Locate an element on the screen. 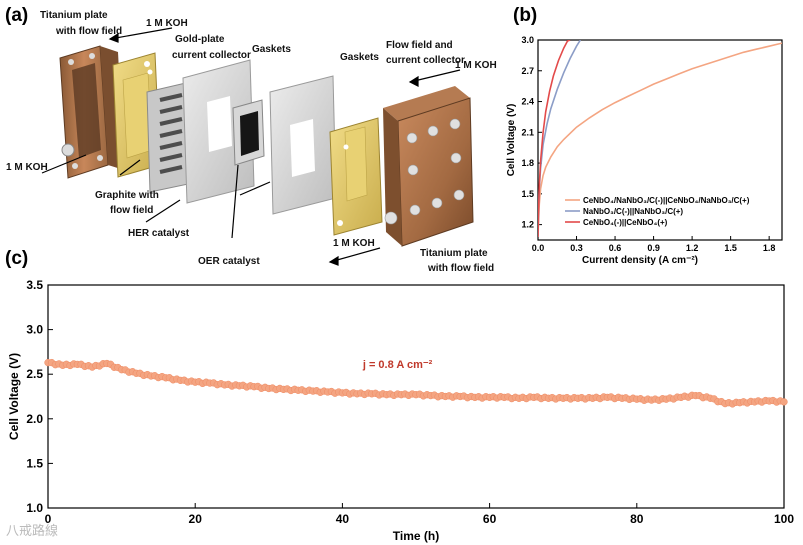 The width and height of the screenshot is (803, 545). x-tick-label-b: 0.6 is located at coordinates (615, 248).